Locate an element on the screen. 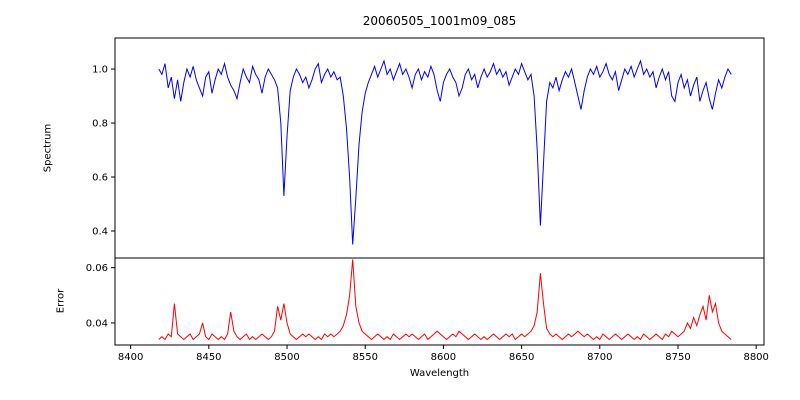 Image resolution: width=800 pixels, height=400 pixels. x-tick-label: 8550 is located at coordinates (364, 357).